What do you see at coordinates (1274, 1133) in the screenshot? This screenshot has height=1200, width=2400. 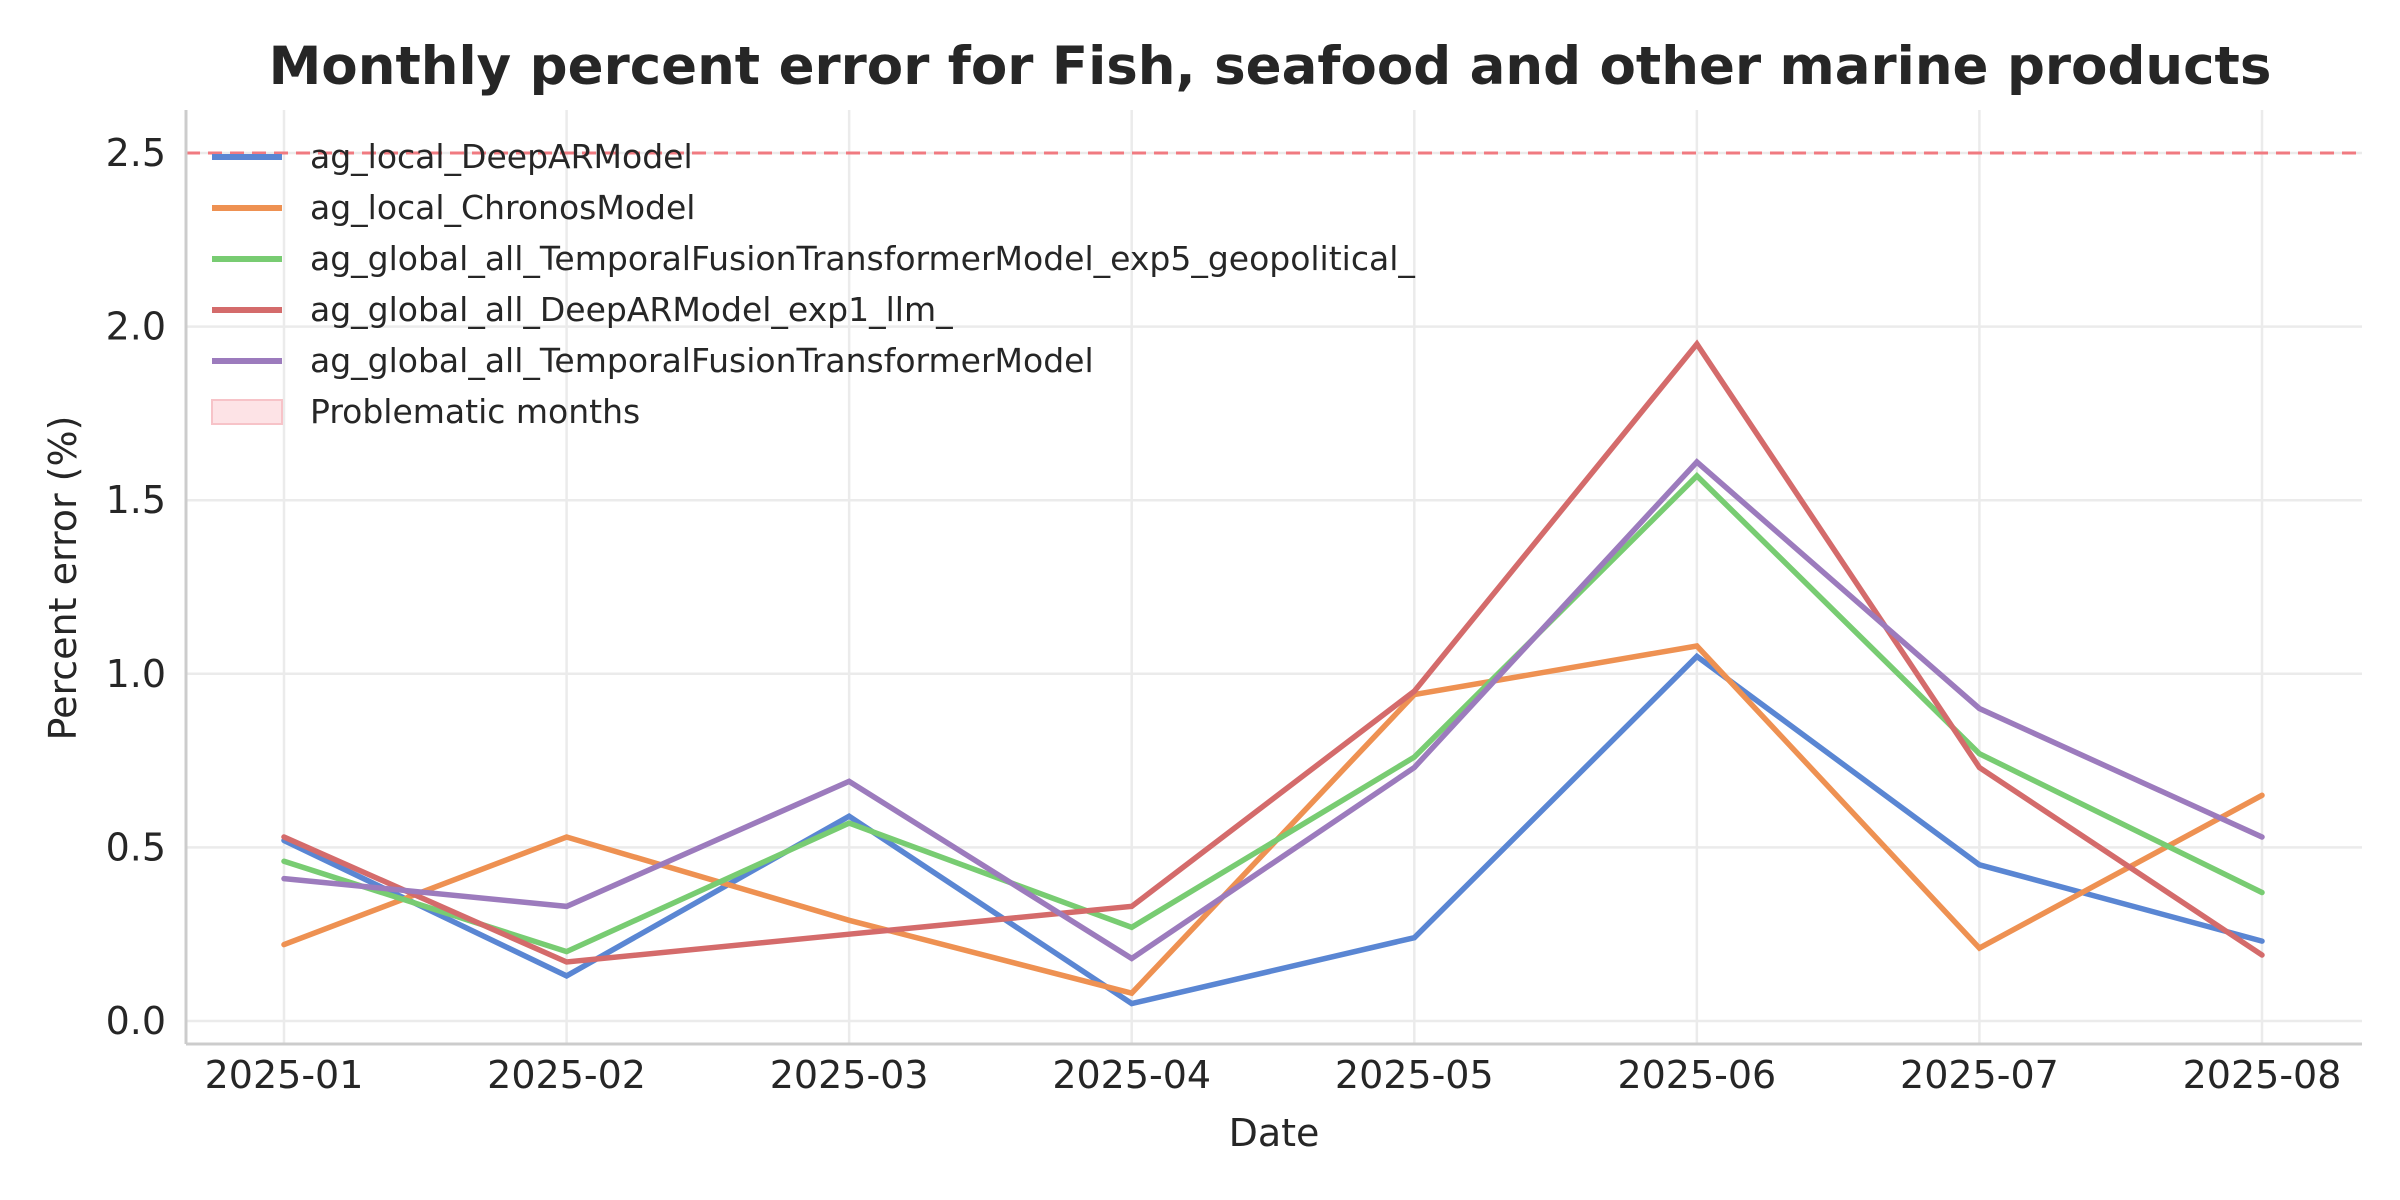 I see `x-axis-label: Date` at bounding box center [1274, 1133].